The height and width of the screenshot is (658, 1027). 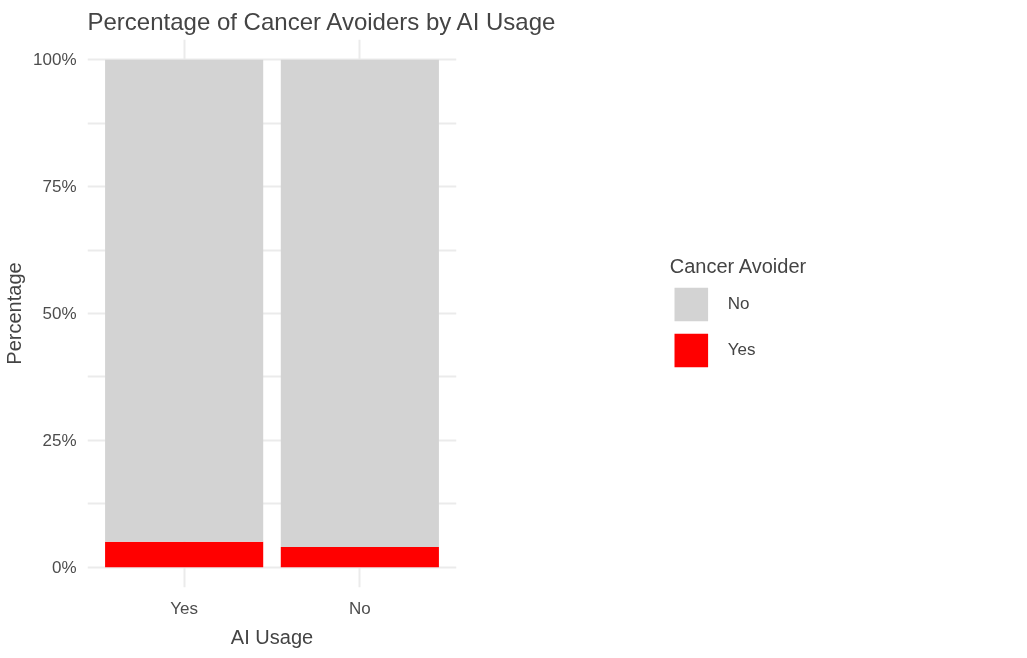 What do you see at coordinates (741, 350) in the screenshot?
I see `legend-label: Yes` at bounding box center [741, 350].